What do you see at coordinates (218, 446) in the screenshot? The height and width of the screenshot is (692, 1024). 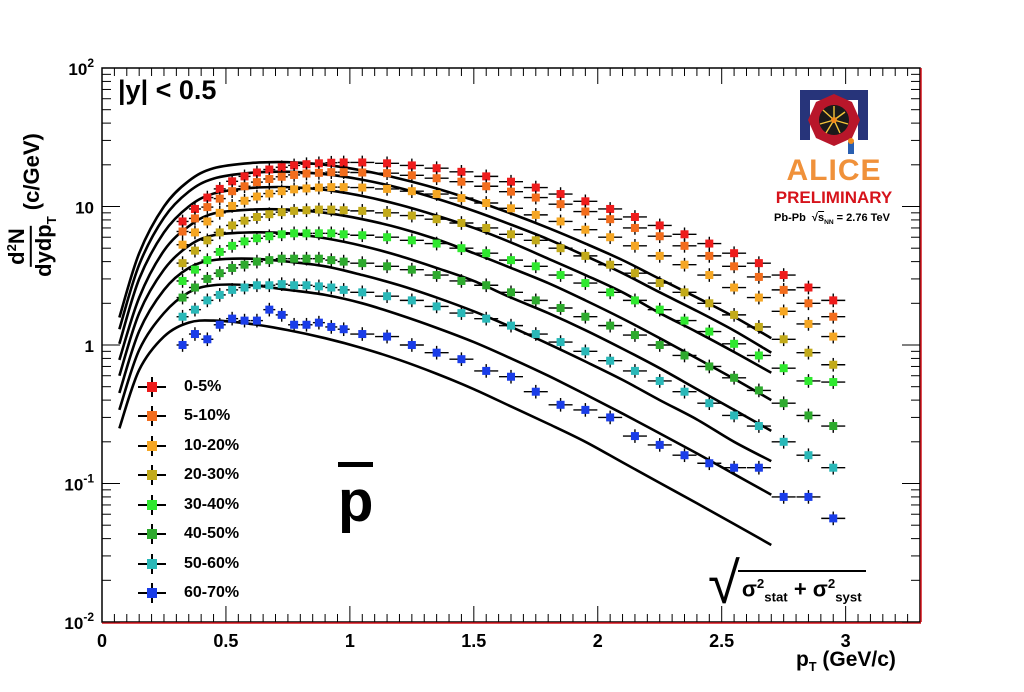 I see `legend-item: 10-20%` at bounding box center [218, 446].